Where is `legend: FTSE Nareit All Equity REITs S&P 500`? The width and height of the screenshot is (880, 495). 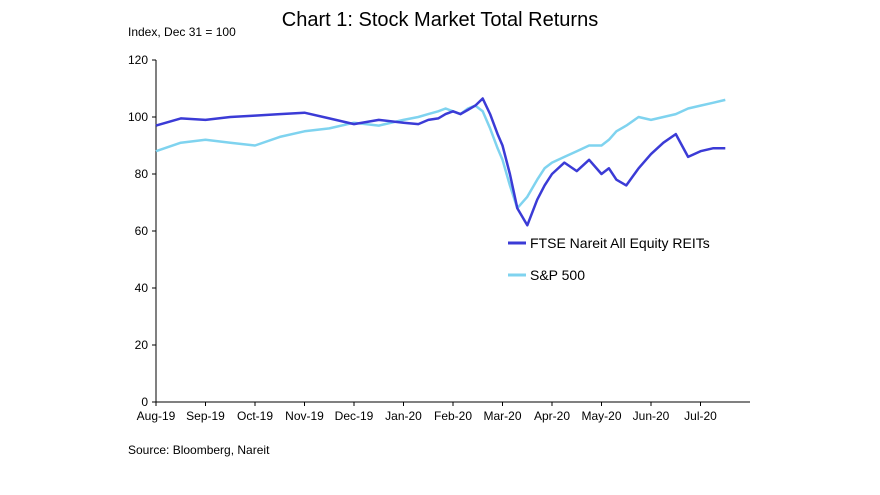
legend: FTSE Nareit All Equity REITs S&P 500 is located at coordinates (609, 259).